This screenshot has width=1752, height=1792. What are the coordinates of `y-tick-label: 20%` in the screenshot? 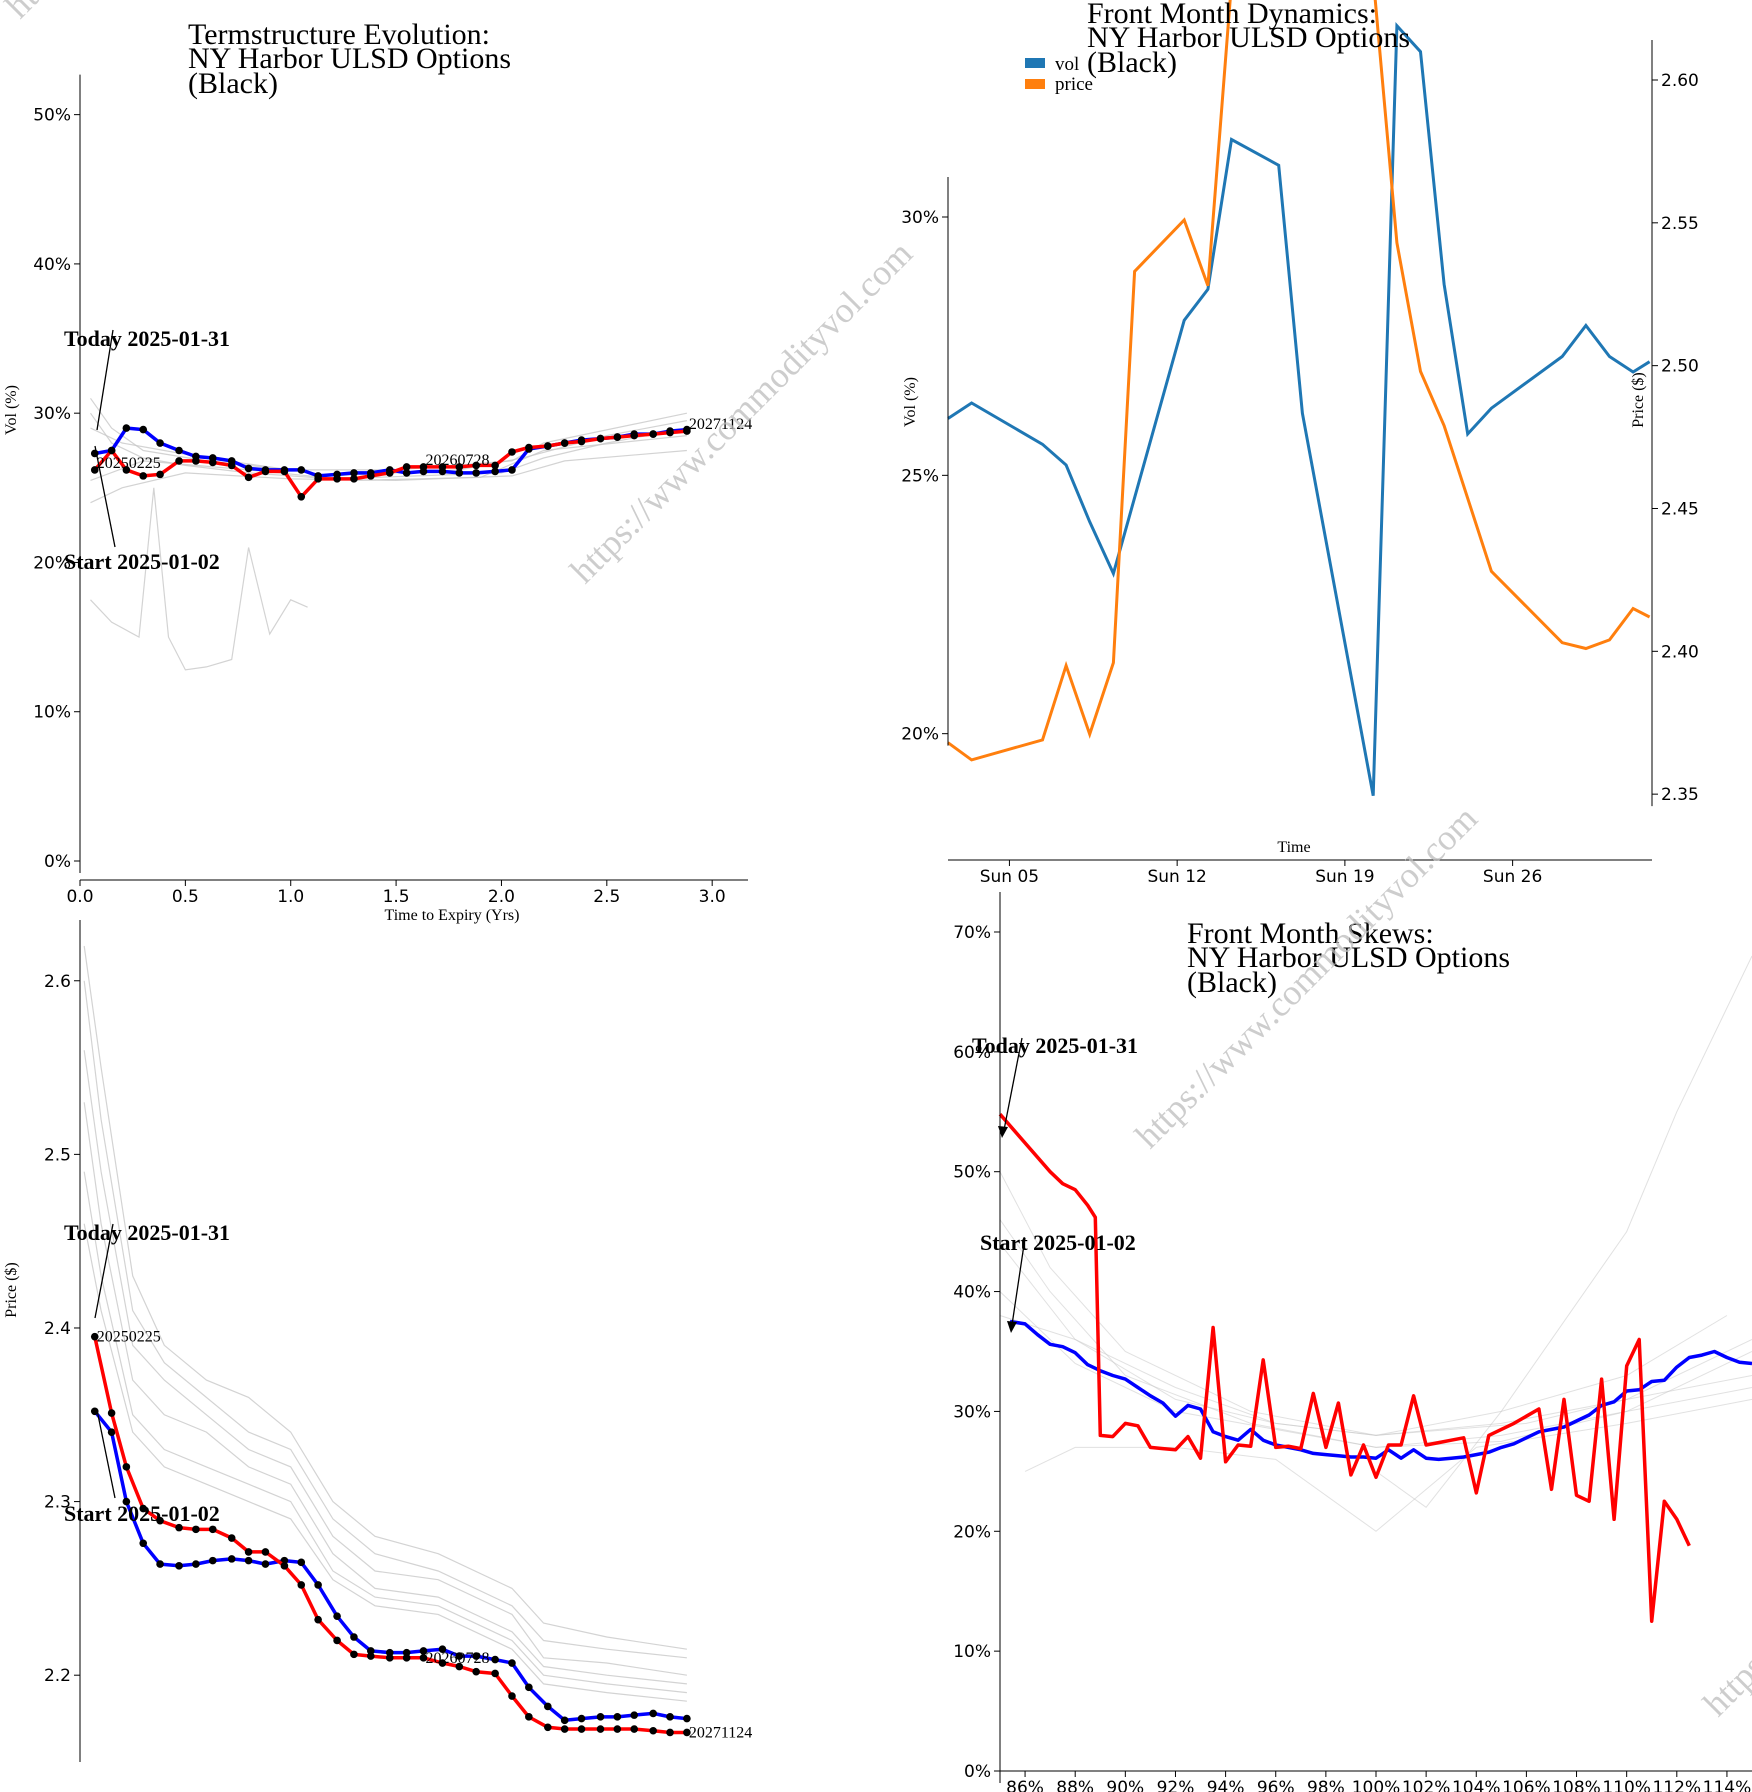 It's located at (920, 735).